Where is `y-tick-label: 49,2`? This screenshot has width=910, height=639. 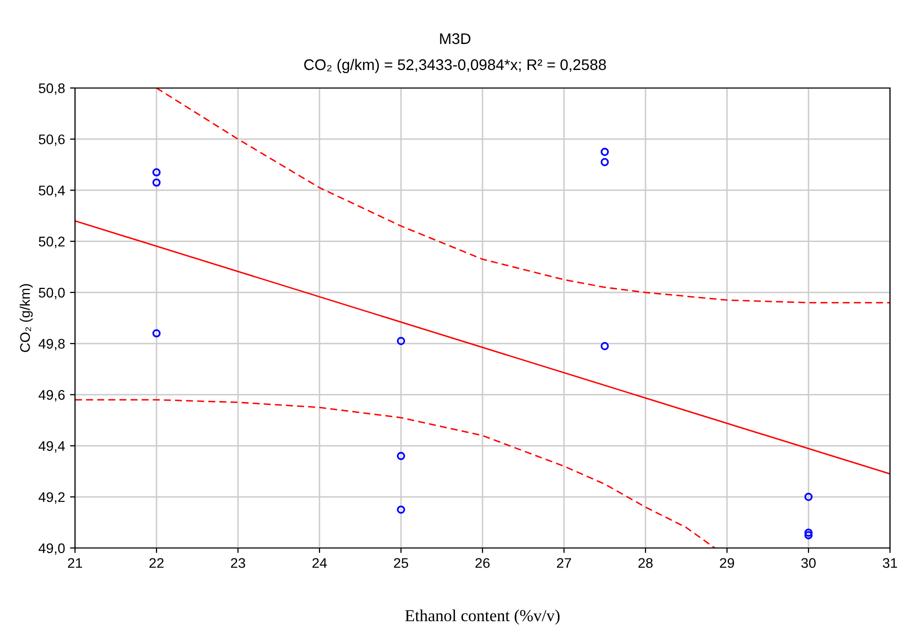 y-tick-label: 49,2 is located at coordinates (51, 498).